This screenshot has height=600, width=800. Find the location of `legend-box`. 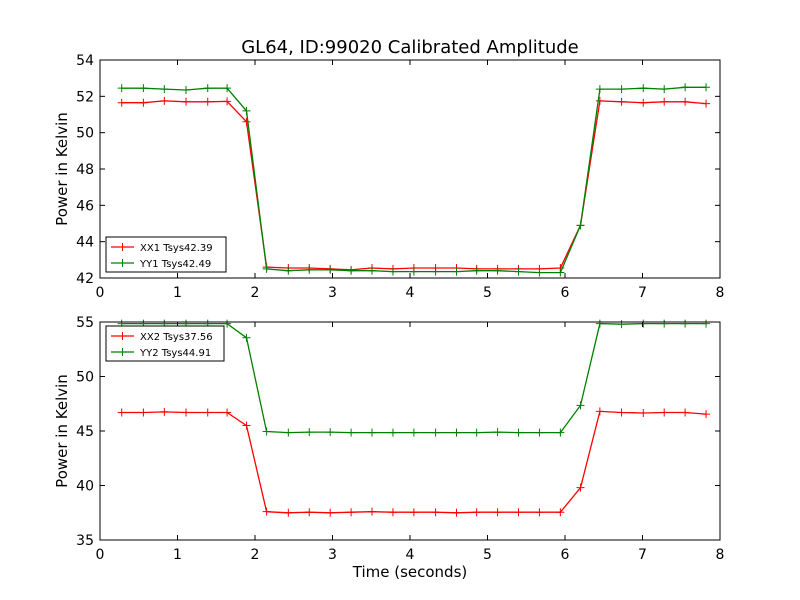

legend-box is located at coordinates (166, 254).